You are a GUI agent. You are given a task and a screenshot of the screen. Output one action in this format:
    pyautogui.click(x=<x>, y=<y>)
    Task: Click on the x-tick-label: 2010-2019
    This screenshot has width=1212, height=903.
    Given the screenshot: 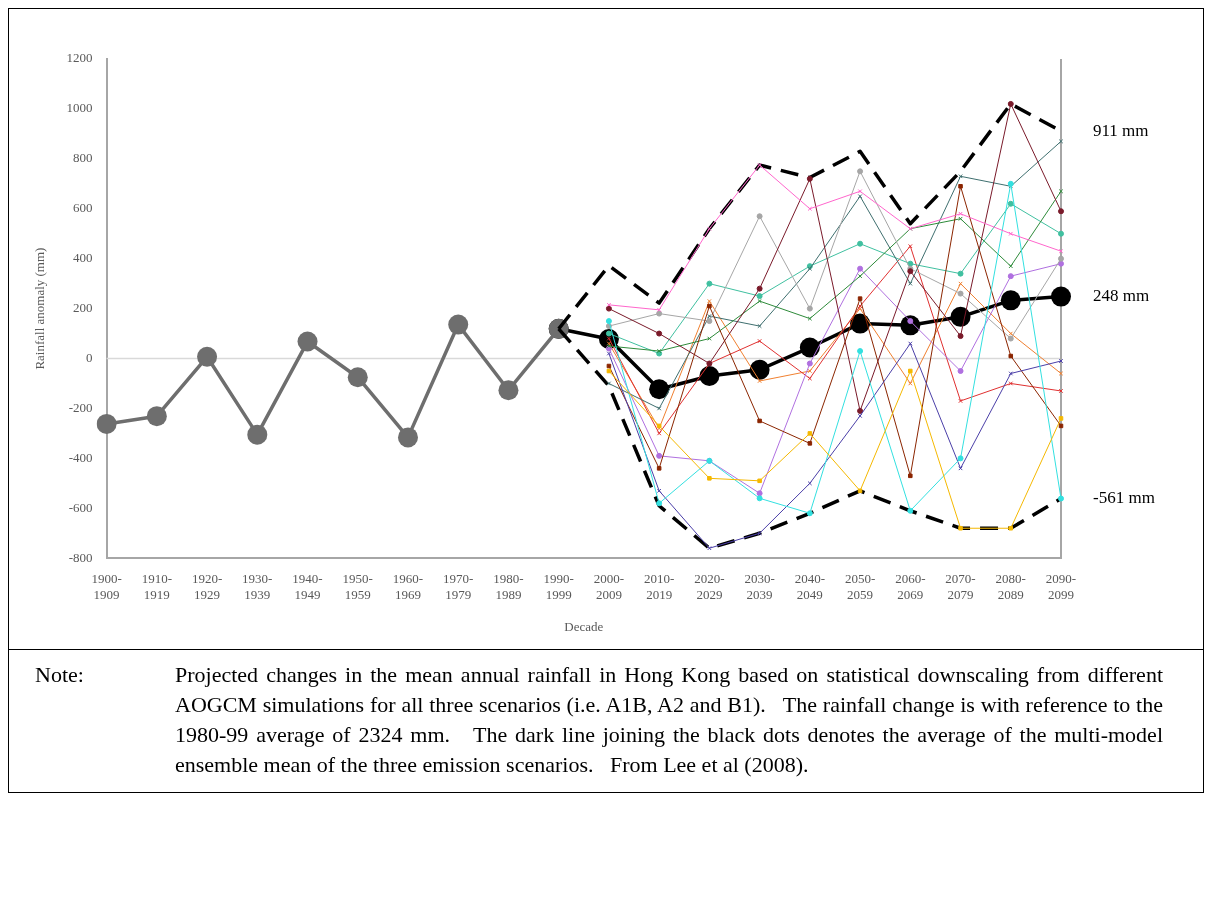 What is the action you would take?
    pyautogui.click(x=659, y=587)
    